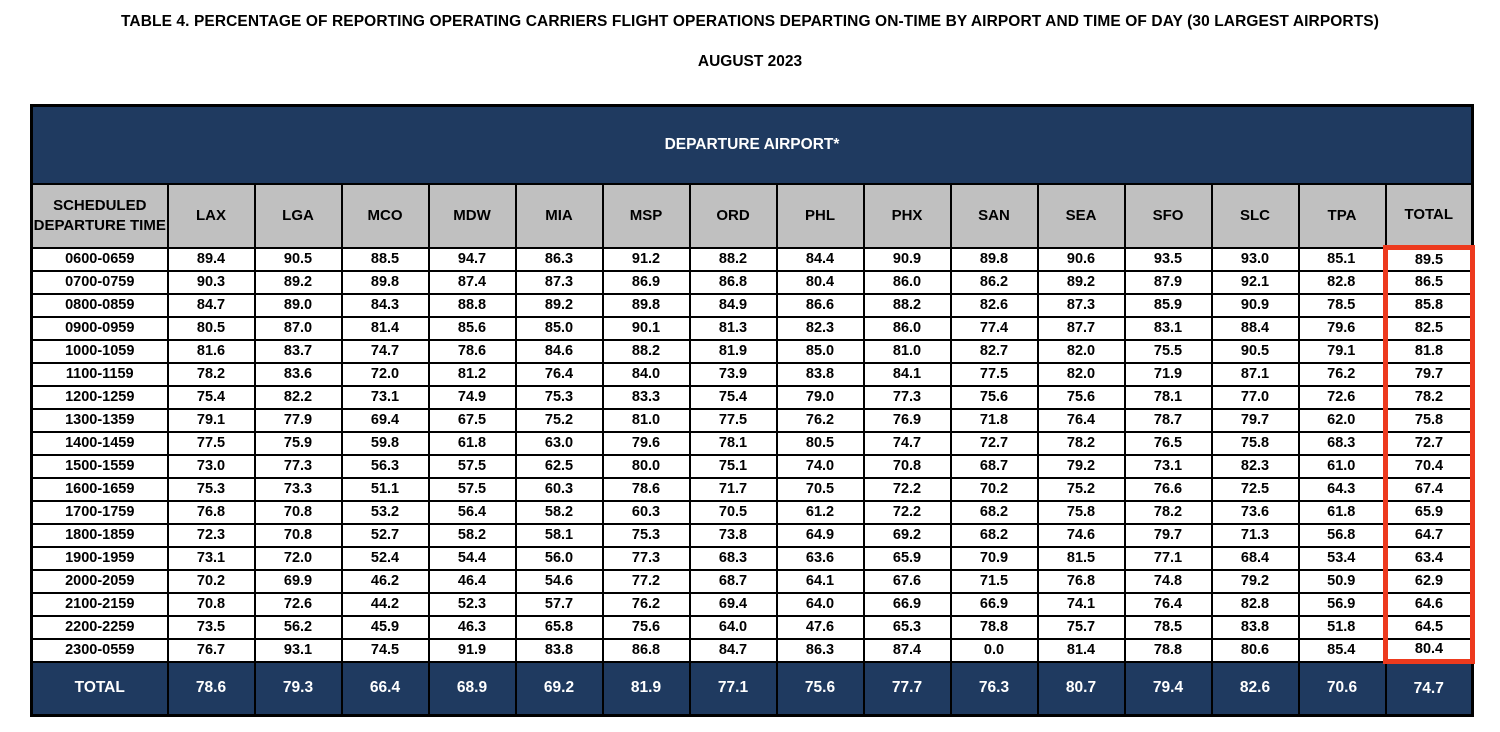  What do you see at coordinates (298, 374) in the screenshot?
I see `value-cell: 83.6` at bounding box center [298, 374].